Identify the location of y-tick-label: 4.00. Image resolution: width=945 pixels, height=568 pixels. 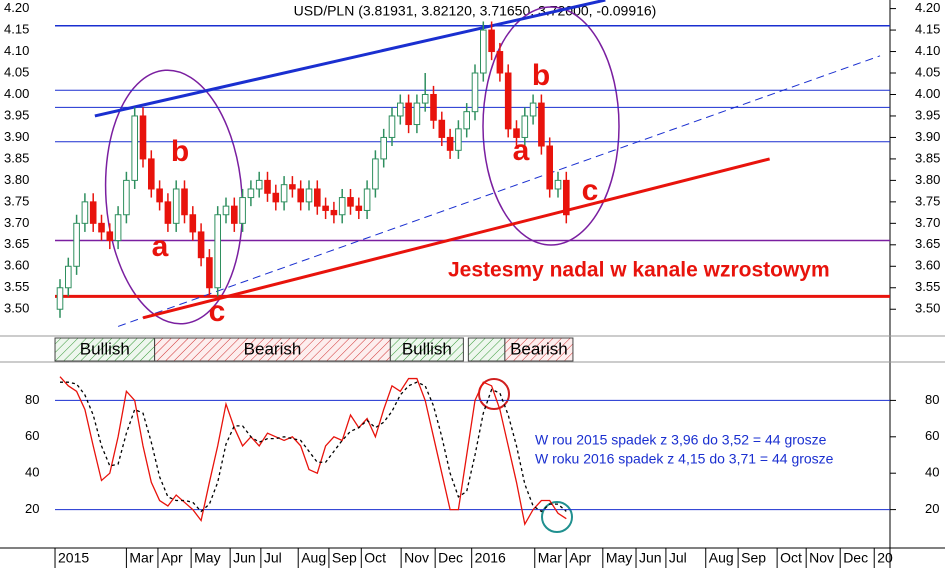
(927, 93).